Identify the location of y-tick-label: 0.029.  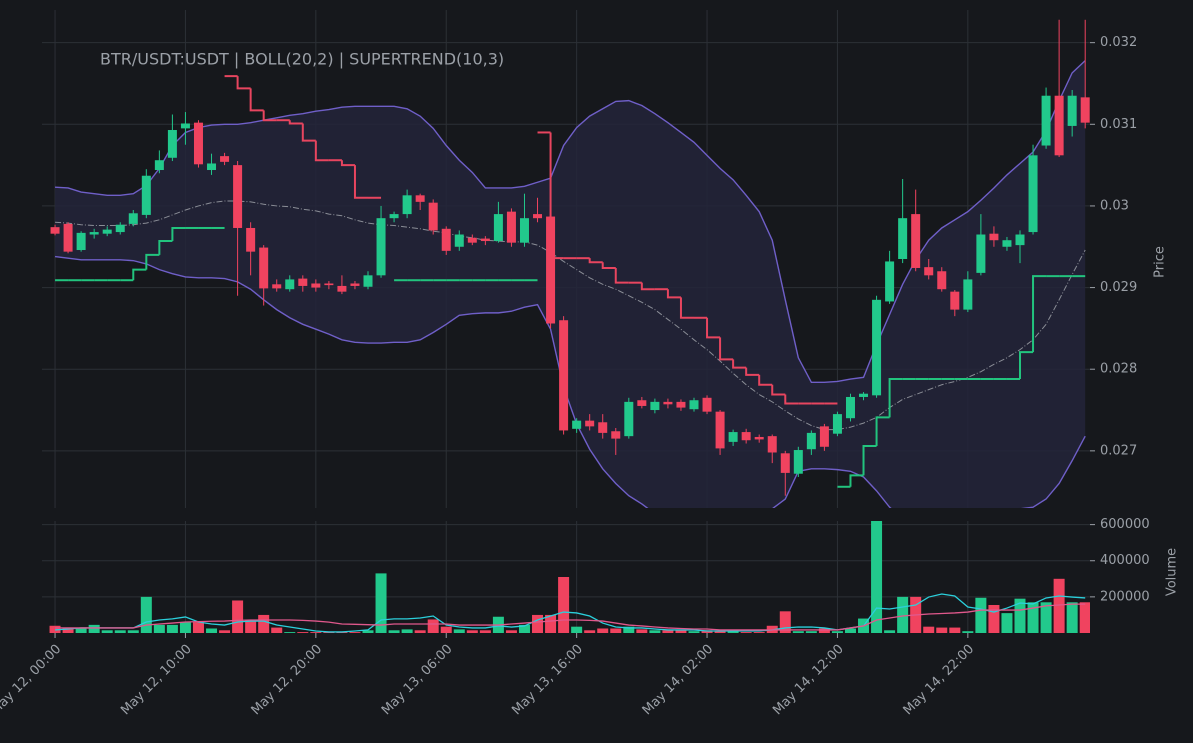
(1118, 287).